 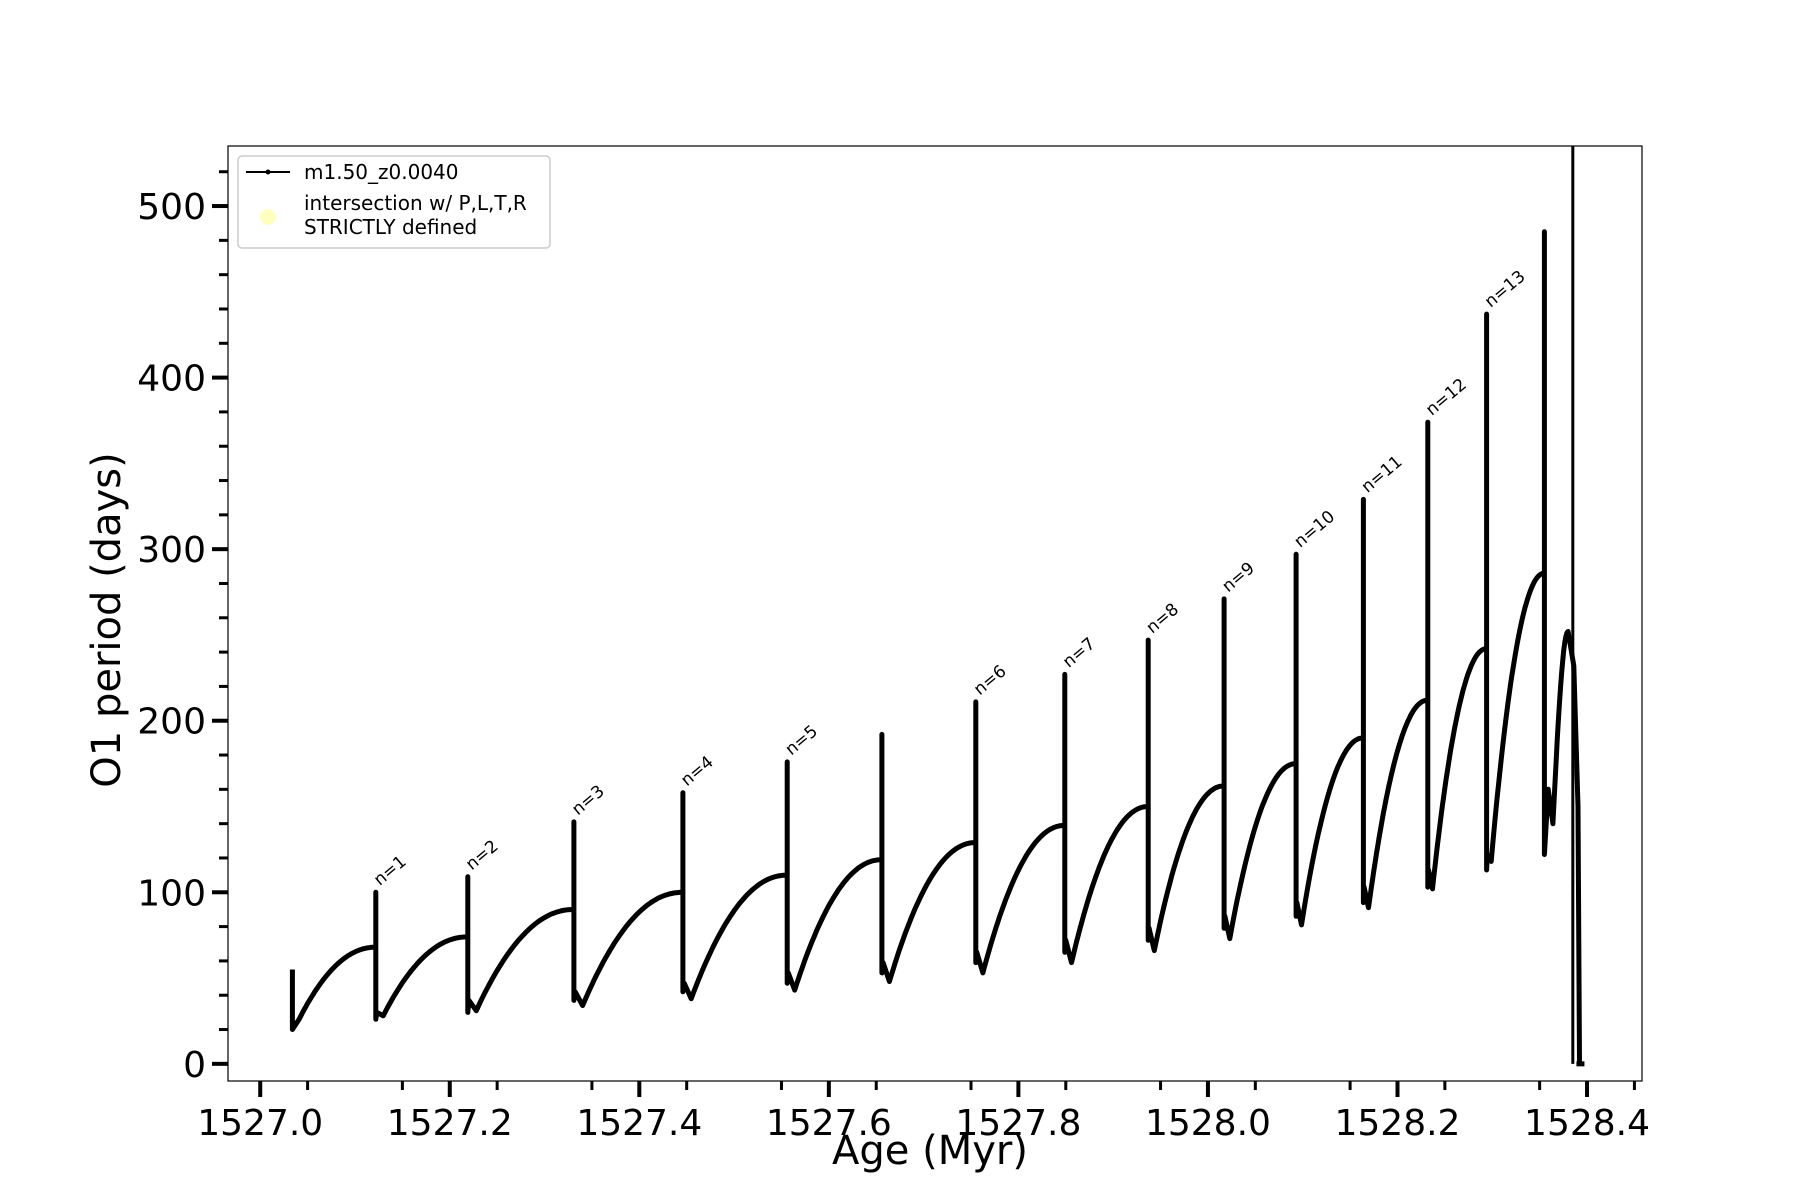 What do you see at coordinates (268, 217) in the screenshot?
I see `legend-circle-swatch` at bounding box center [268, 217].